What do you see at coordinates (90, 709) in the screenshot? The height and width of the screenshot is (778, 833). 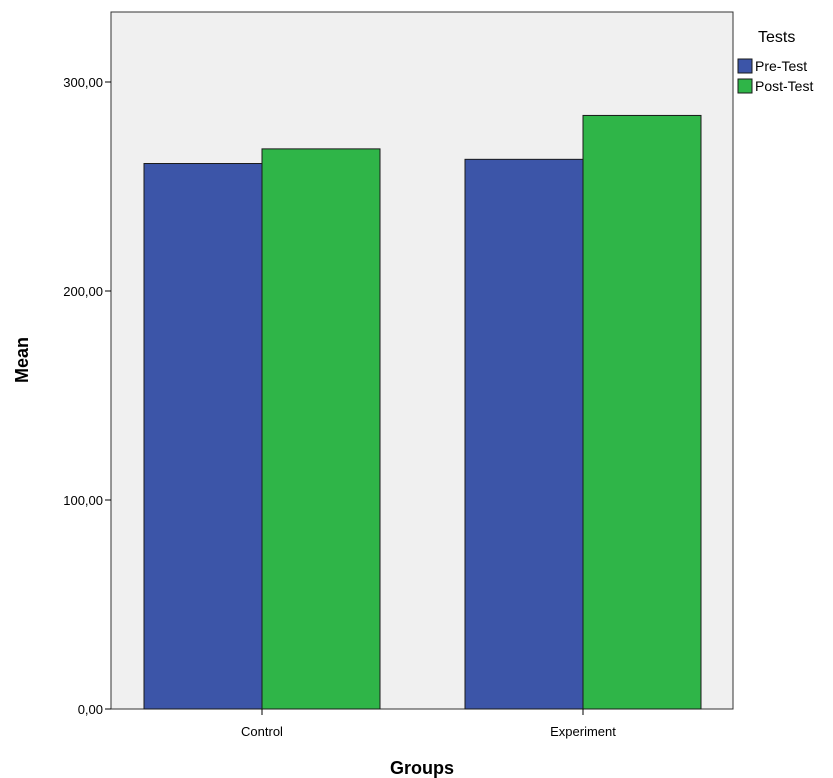 I see `y-tick-label: 0,00` at bounding box center [90, 709].